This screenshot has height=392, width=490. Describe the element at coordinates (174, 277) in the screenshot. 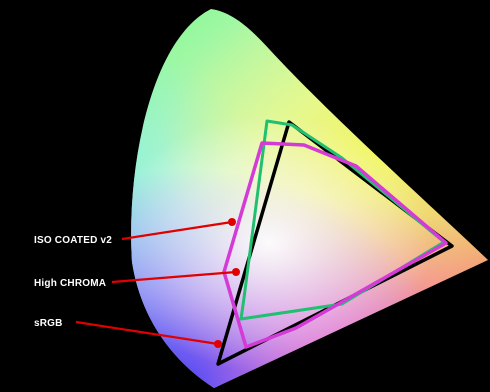

I see `high-chroma-pointer-line` at that location.